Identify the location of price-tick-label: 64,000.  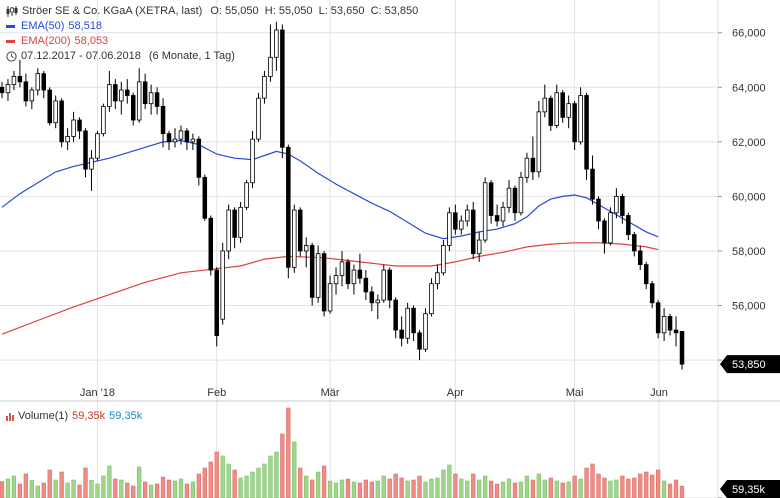
(749, 88).